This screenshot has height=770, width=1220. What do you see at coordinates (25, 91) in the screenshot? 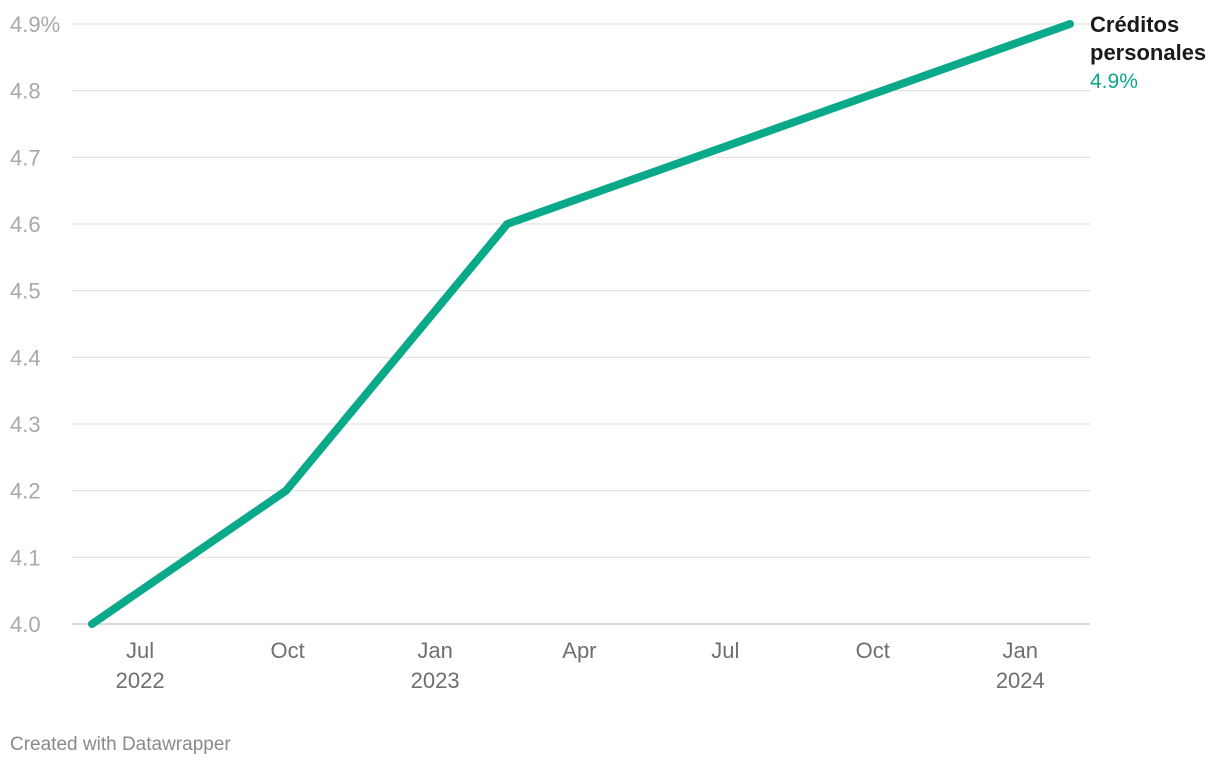
I see `y-tick-label: 4.8` at bounding box center [25, 91].